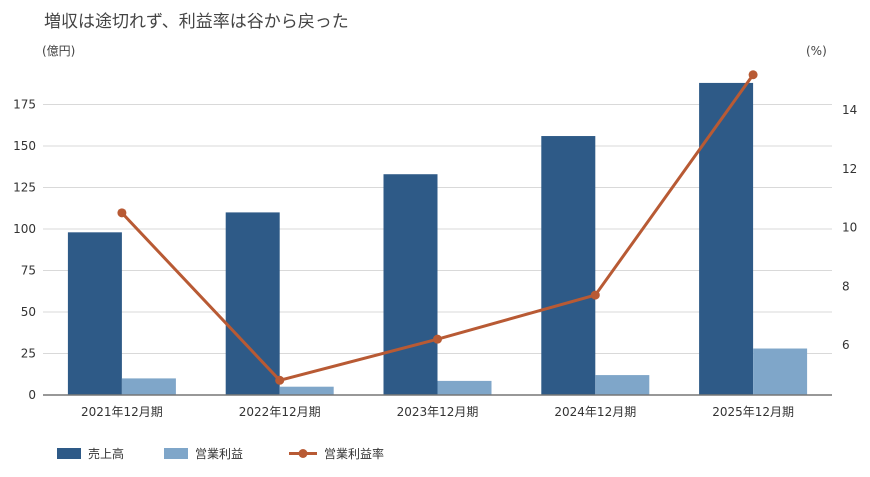  I want to click on y-right-unit-label: (%), so click(816, 51).